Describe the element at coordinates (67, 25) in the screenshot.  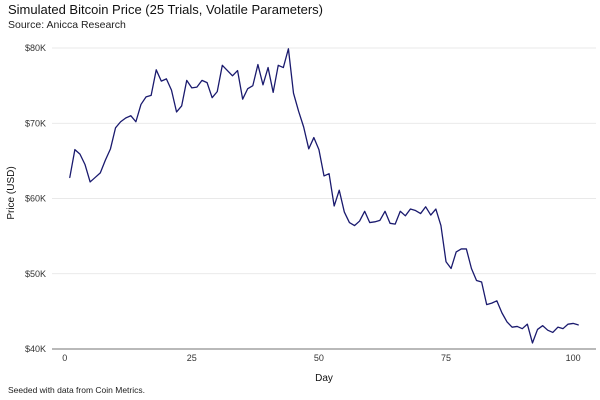
I see `chart-subtitle: Source: Anicca Research` at that location.